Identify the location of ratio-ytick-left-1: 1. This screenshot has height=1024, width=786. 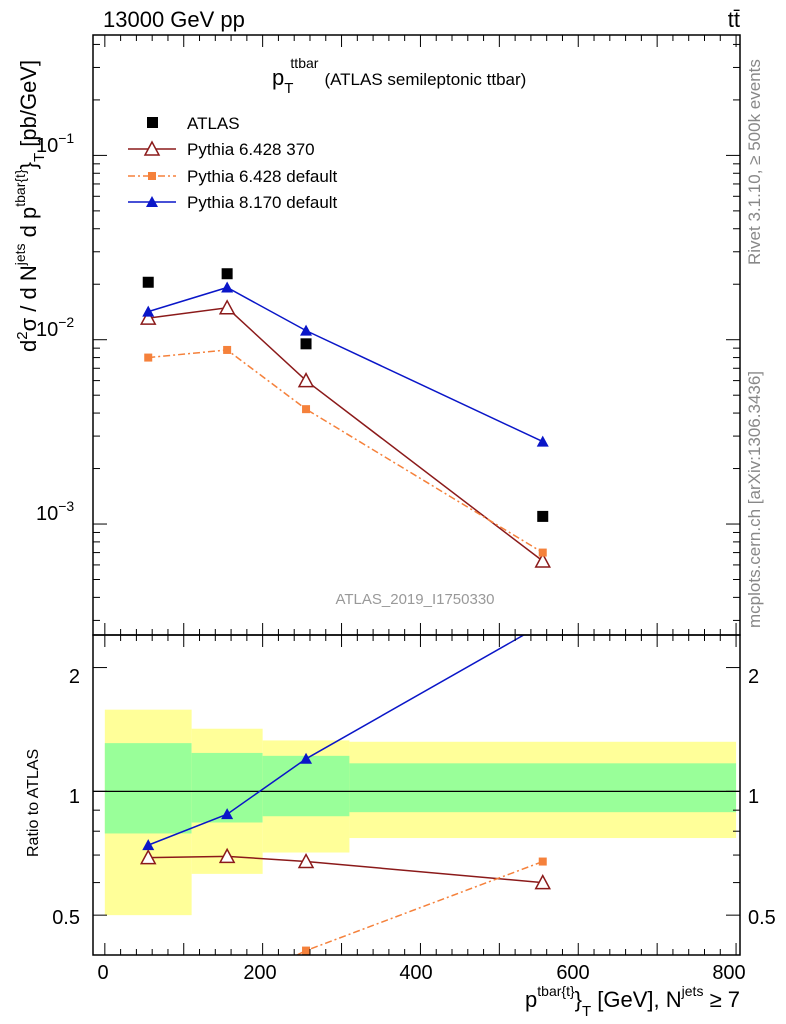
(74, 797).